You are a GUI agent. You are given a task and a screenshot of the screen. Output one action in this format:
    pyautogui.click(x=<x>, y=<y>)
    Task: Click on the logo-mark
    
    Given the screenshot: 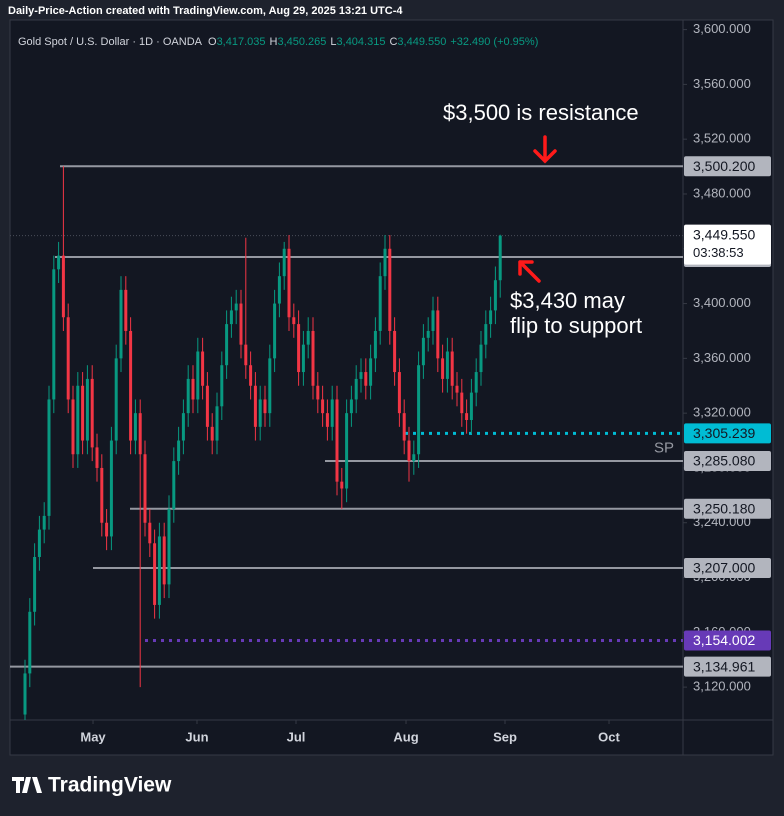 What is the action you would take?
    pyautogui.click(x=27, y=785)
    